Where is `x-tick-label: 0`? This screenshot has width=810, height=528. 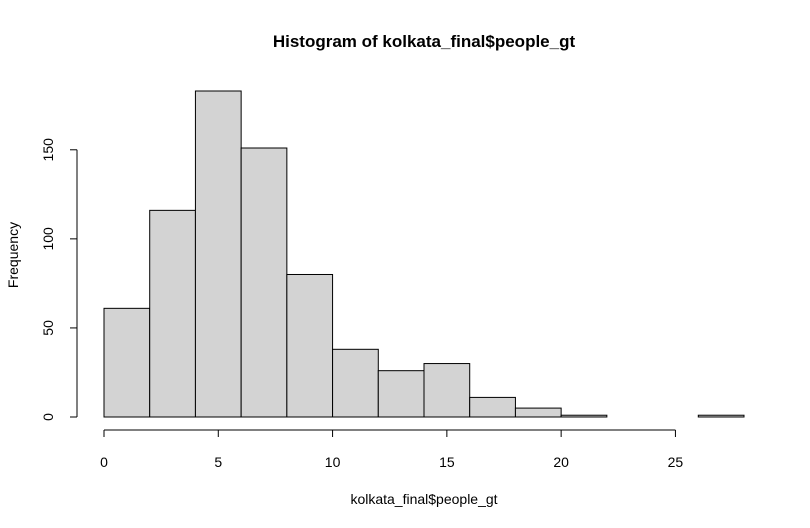
x-tick-label: 0 is located at coordinates (104, 462).